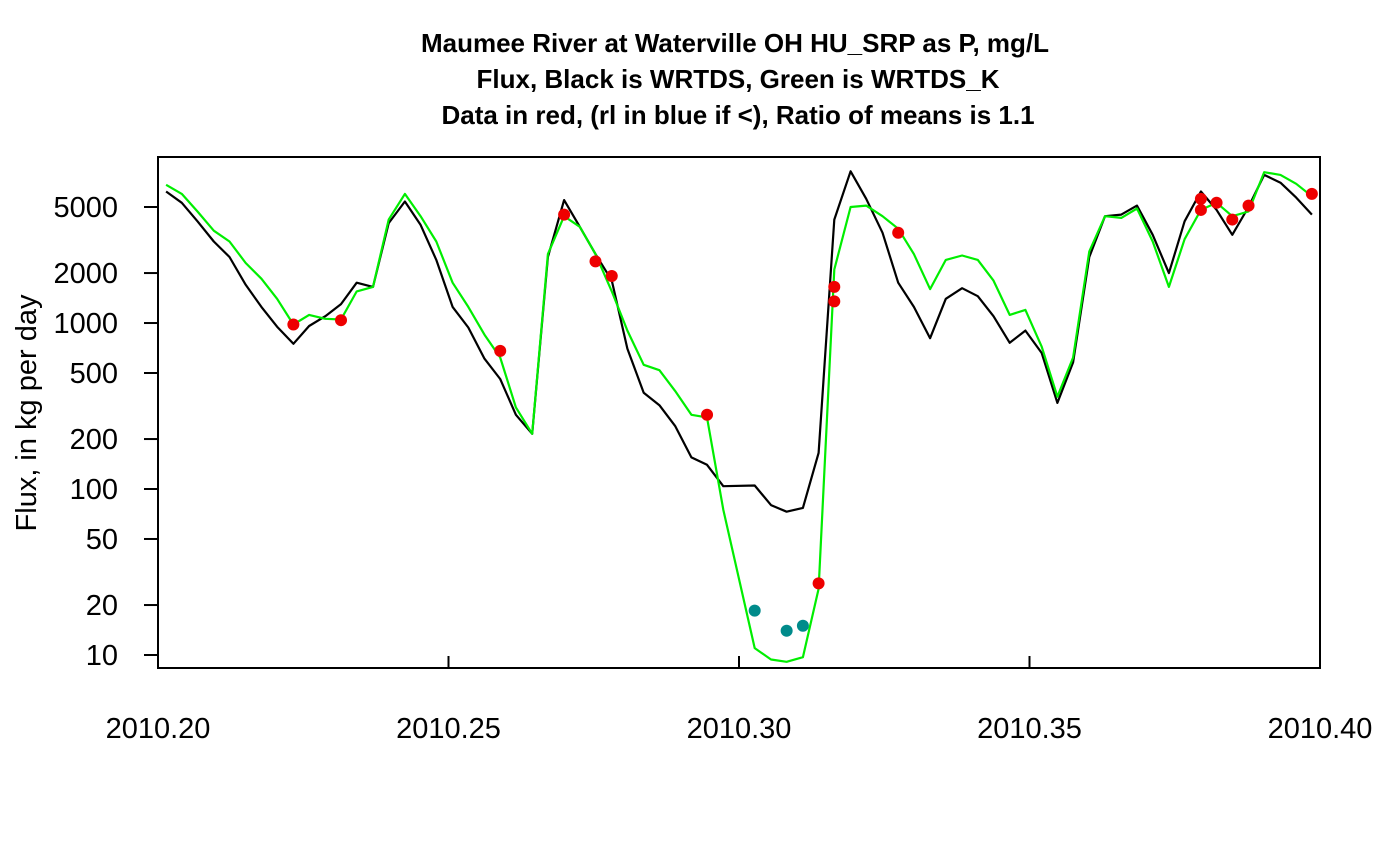 The width and height of the screenshot is (1400, 865). I want to click on y-tick-label: 500, so click(94, 374).